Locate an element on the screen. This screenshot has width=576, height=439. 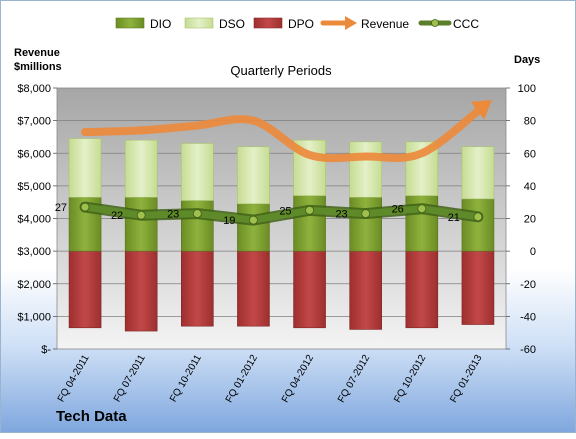
ccc-data-label: 21 is located at coordinates (454, 218).